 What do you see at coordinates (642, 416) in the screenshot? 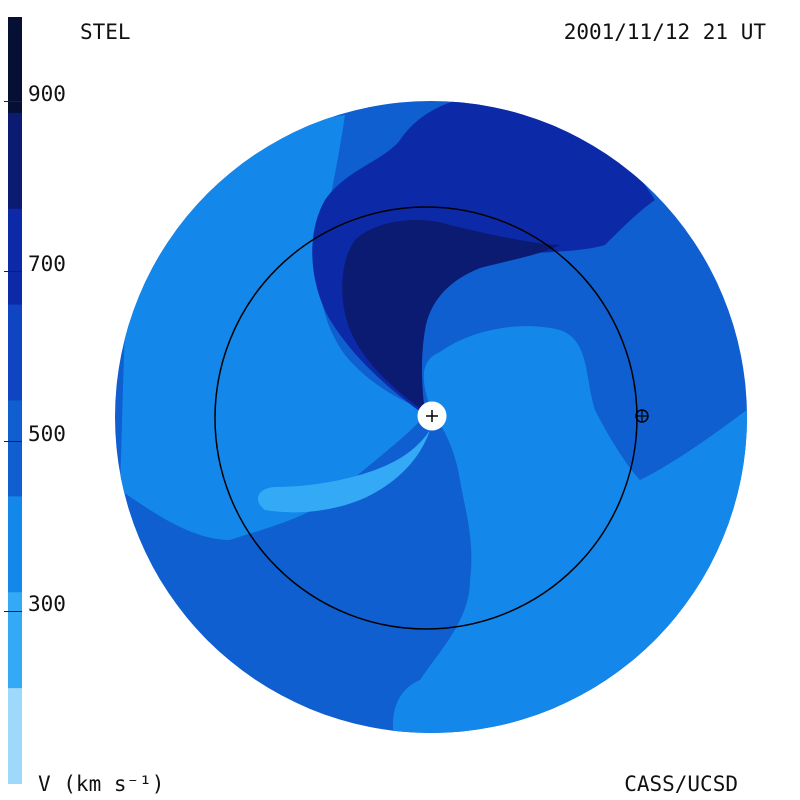
I see `earth-marker` at bounding box center [642, 416].